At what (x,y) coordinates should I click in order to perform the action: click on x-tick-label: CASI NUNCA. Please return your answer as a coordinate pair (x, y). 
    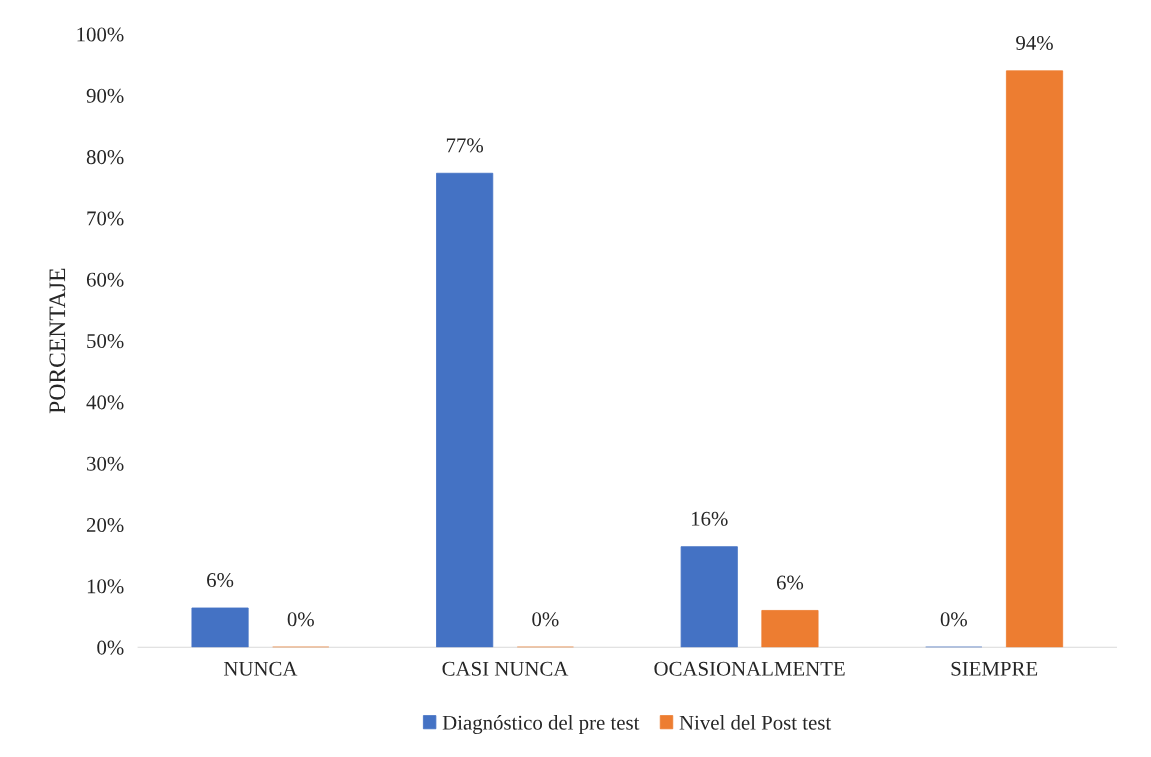
    Looking at the image, I should click on (505, 668).